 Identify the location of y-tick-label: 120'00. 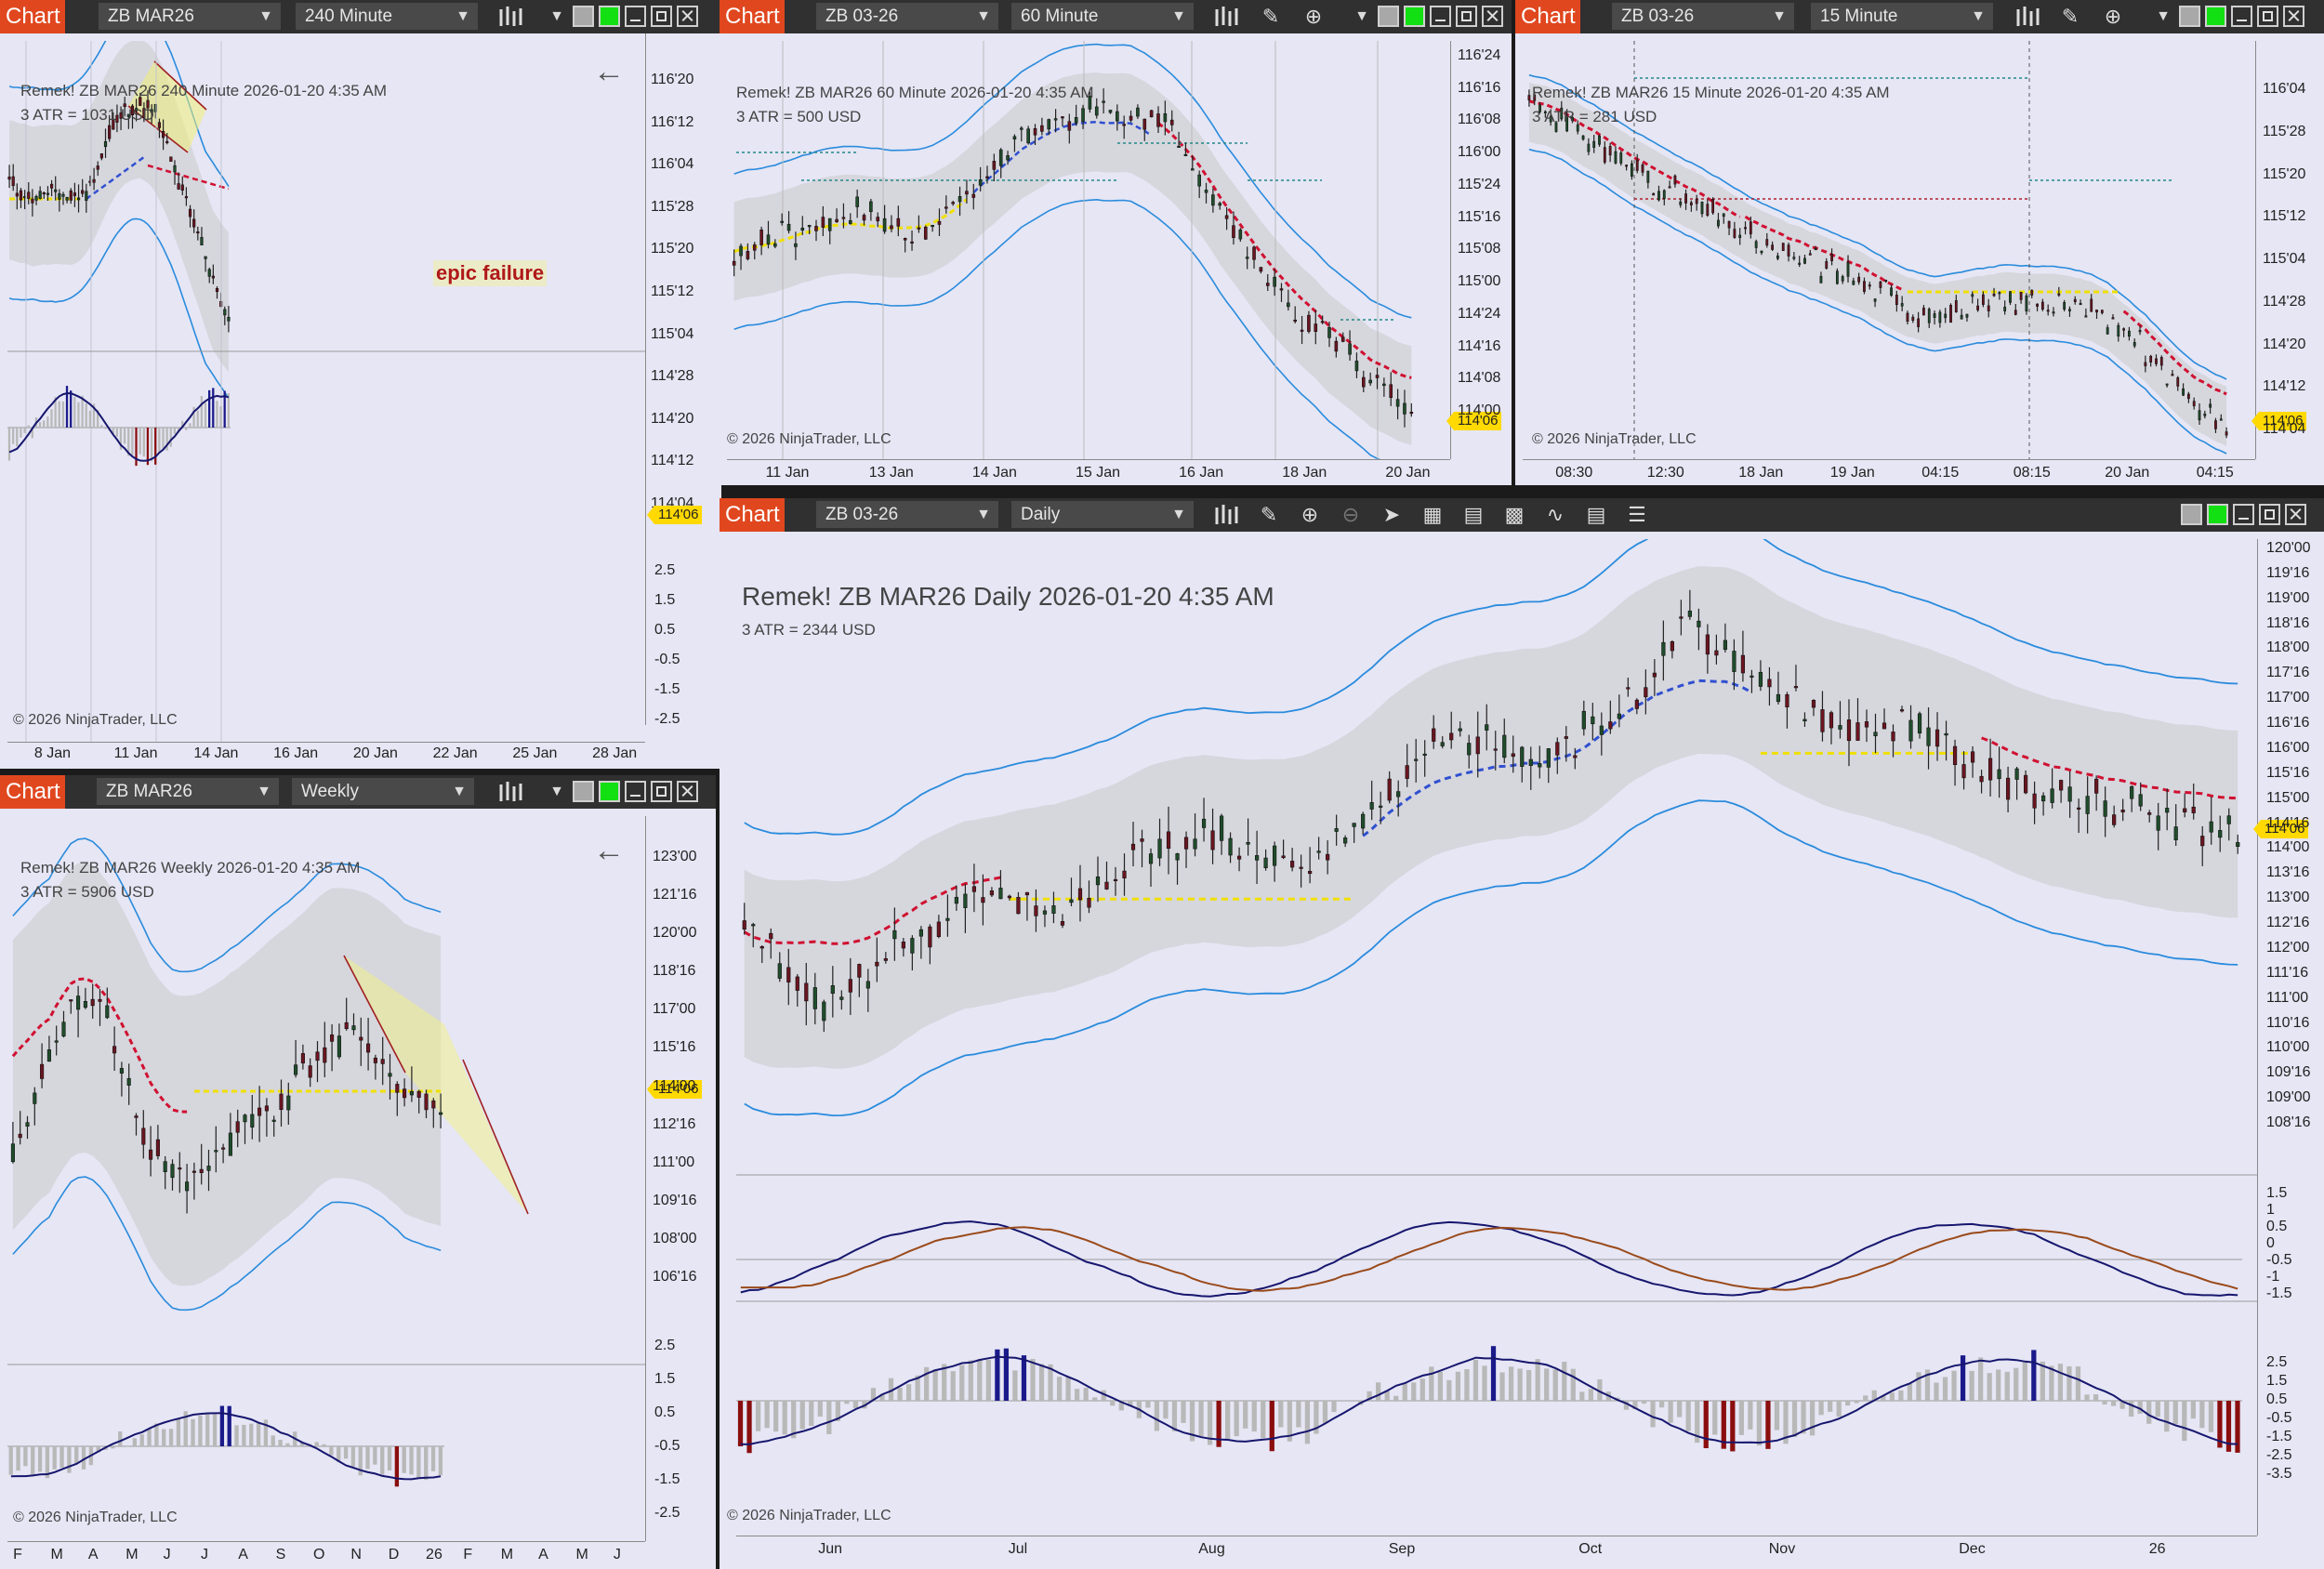
(675, 933).